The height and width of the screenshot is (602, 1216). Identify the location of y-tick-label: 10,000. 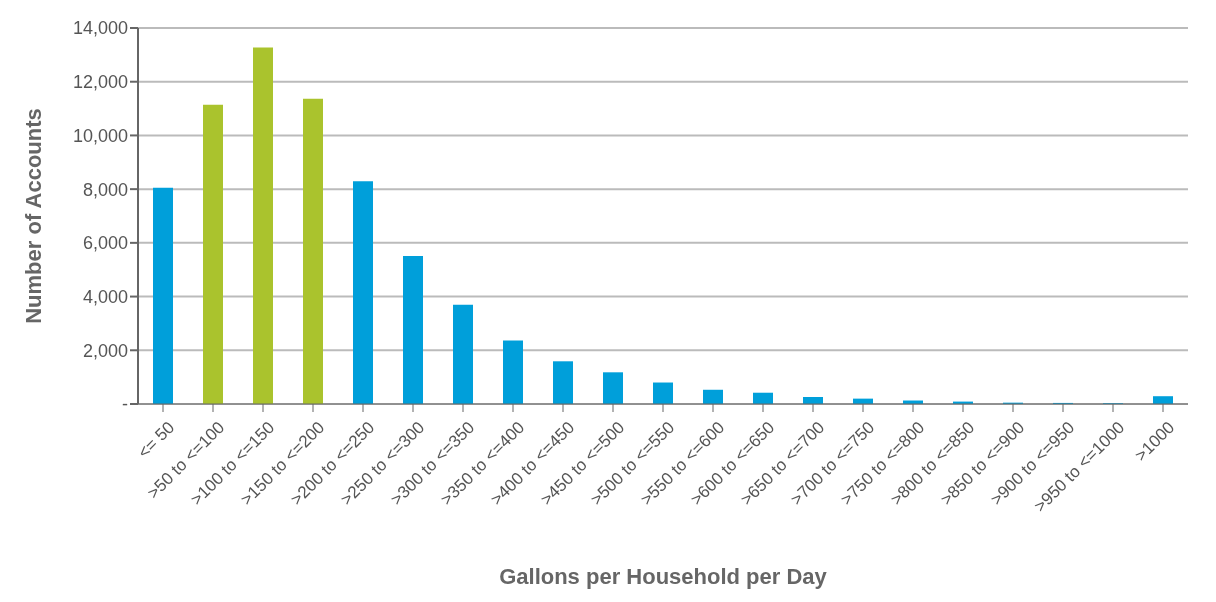
(100, 135).